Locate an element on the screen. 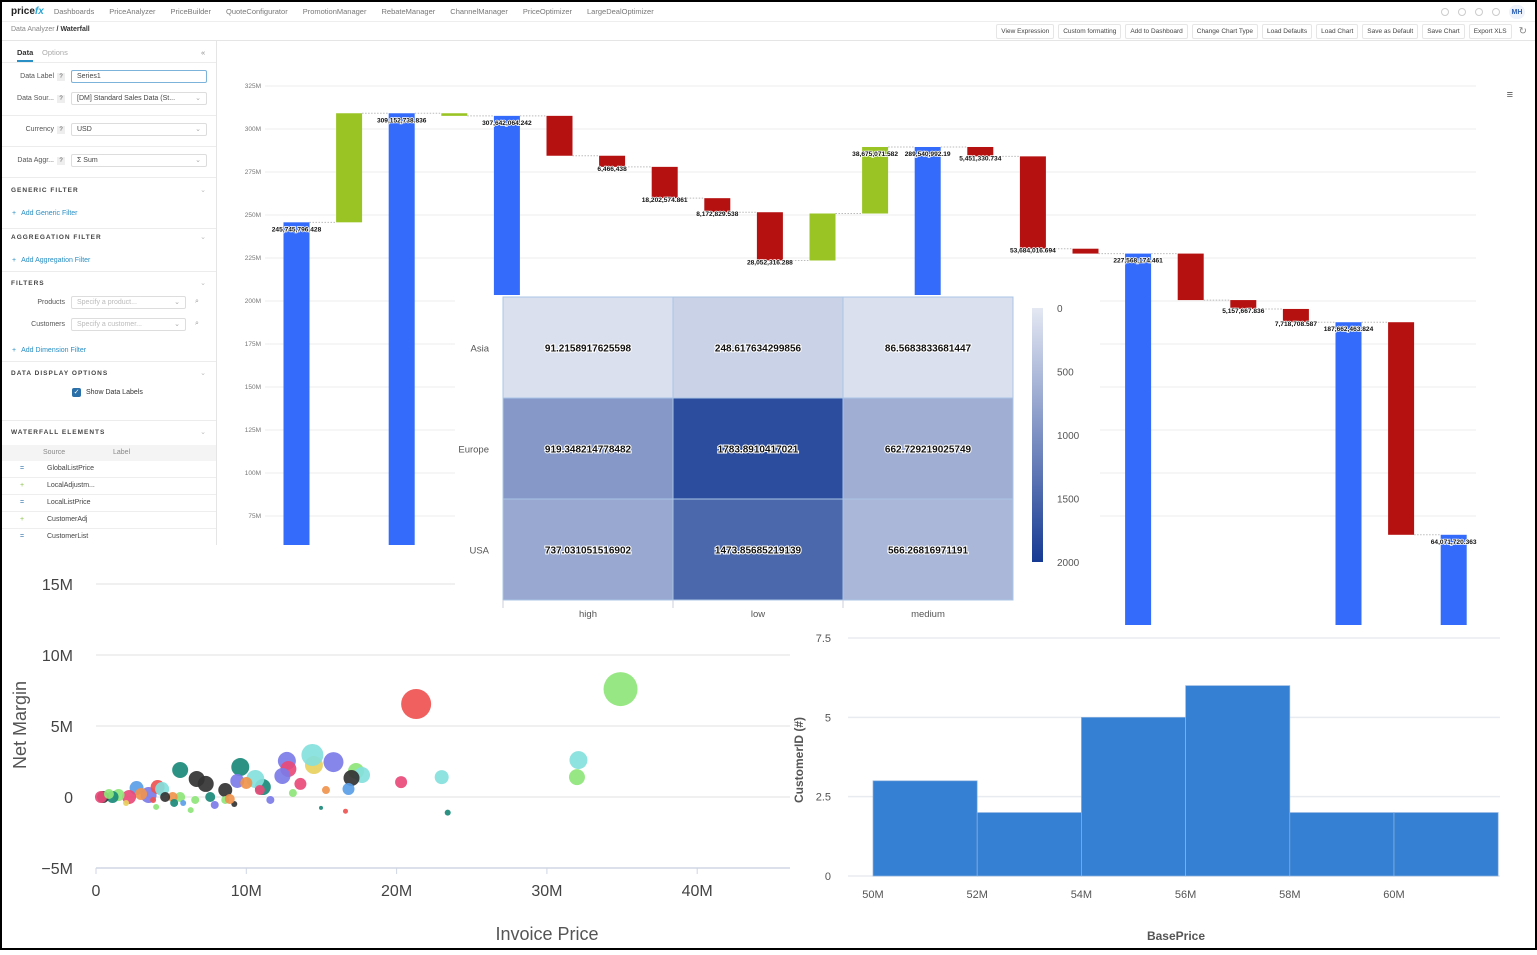 This screenshot has height=955, width=1537. data-label-label: Data Label is located at coordinates (37, 76).